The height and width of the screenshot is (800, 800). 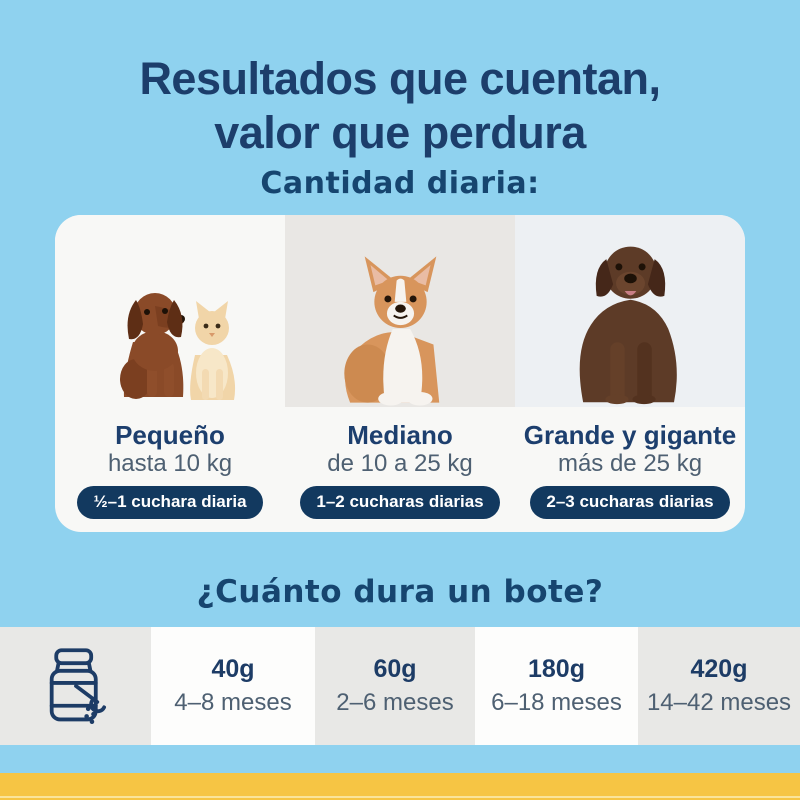 I want to click on supplement-jar-with-scoop-icon, so click(x=77, y=686).